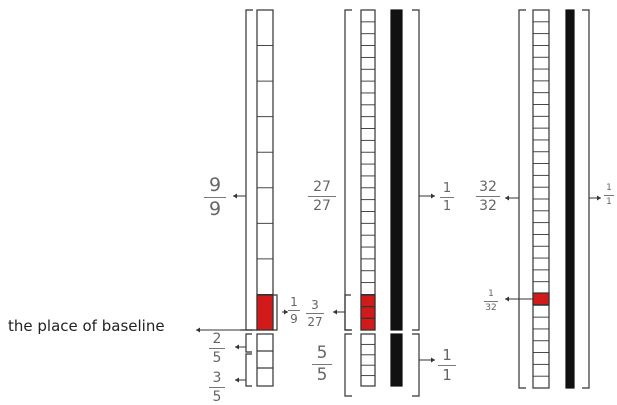 The height and width of the screenshot is (405, 617). Describe the element at coordinates (322, 196) in the screenshot. I see `bar2-upper-fraction: 27 27` at that location.